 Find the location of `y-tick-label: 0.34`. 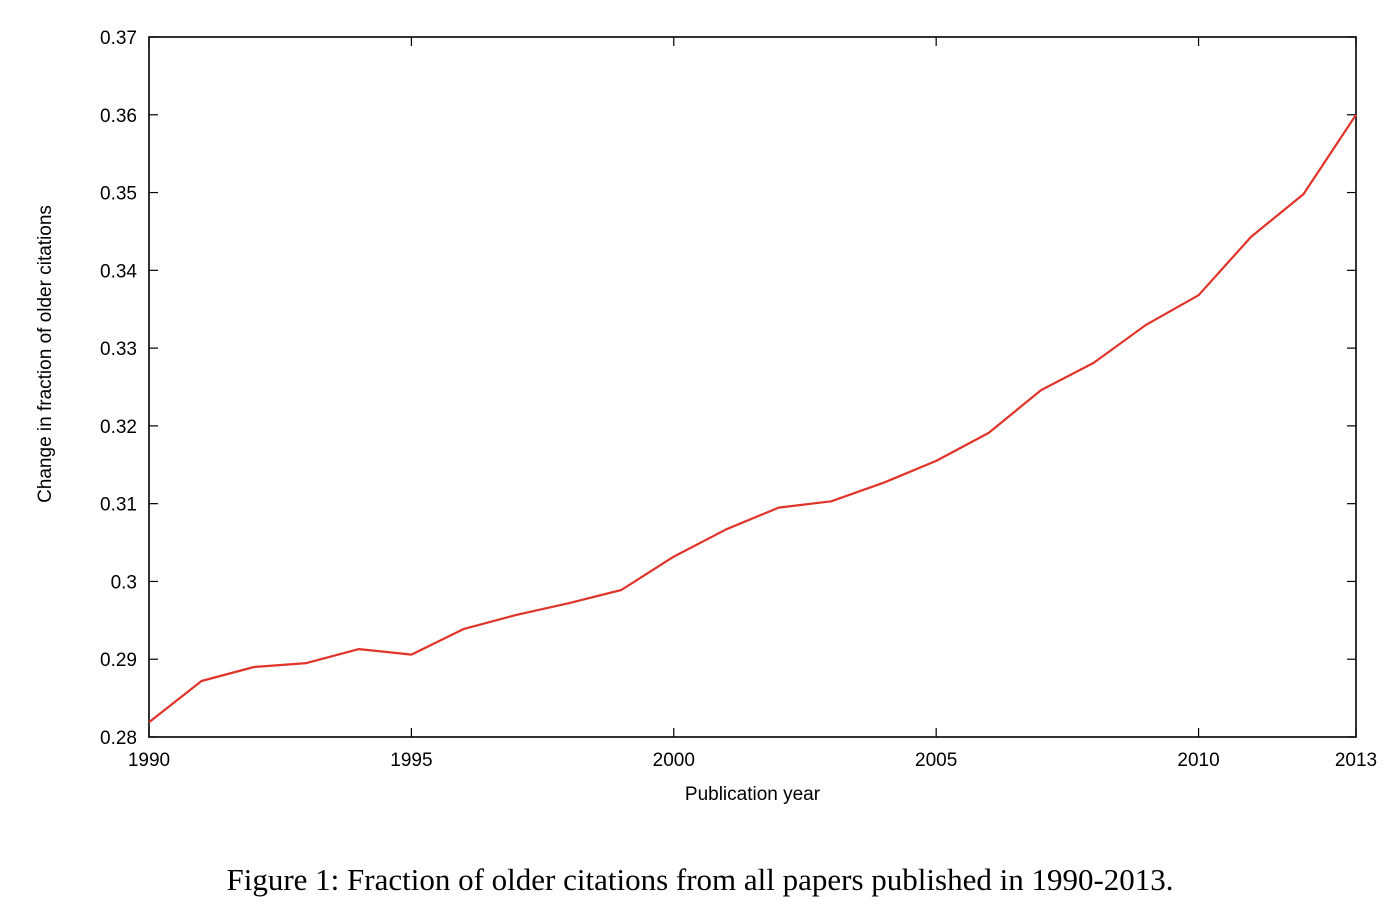

y-tick-label: 0.34 is located at coordinates (118, 271).